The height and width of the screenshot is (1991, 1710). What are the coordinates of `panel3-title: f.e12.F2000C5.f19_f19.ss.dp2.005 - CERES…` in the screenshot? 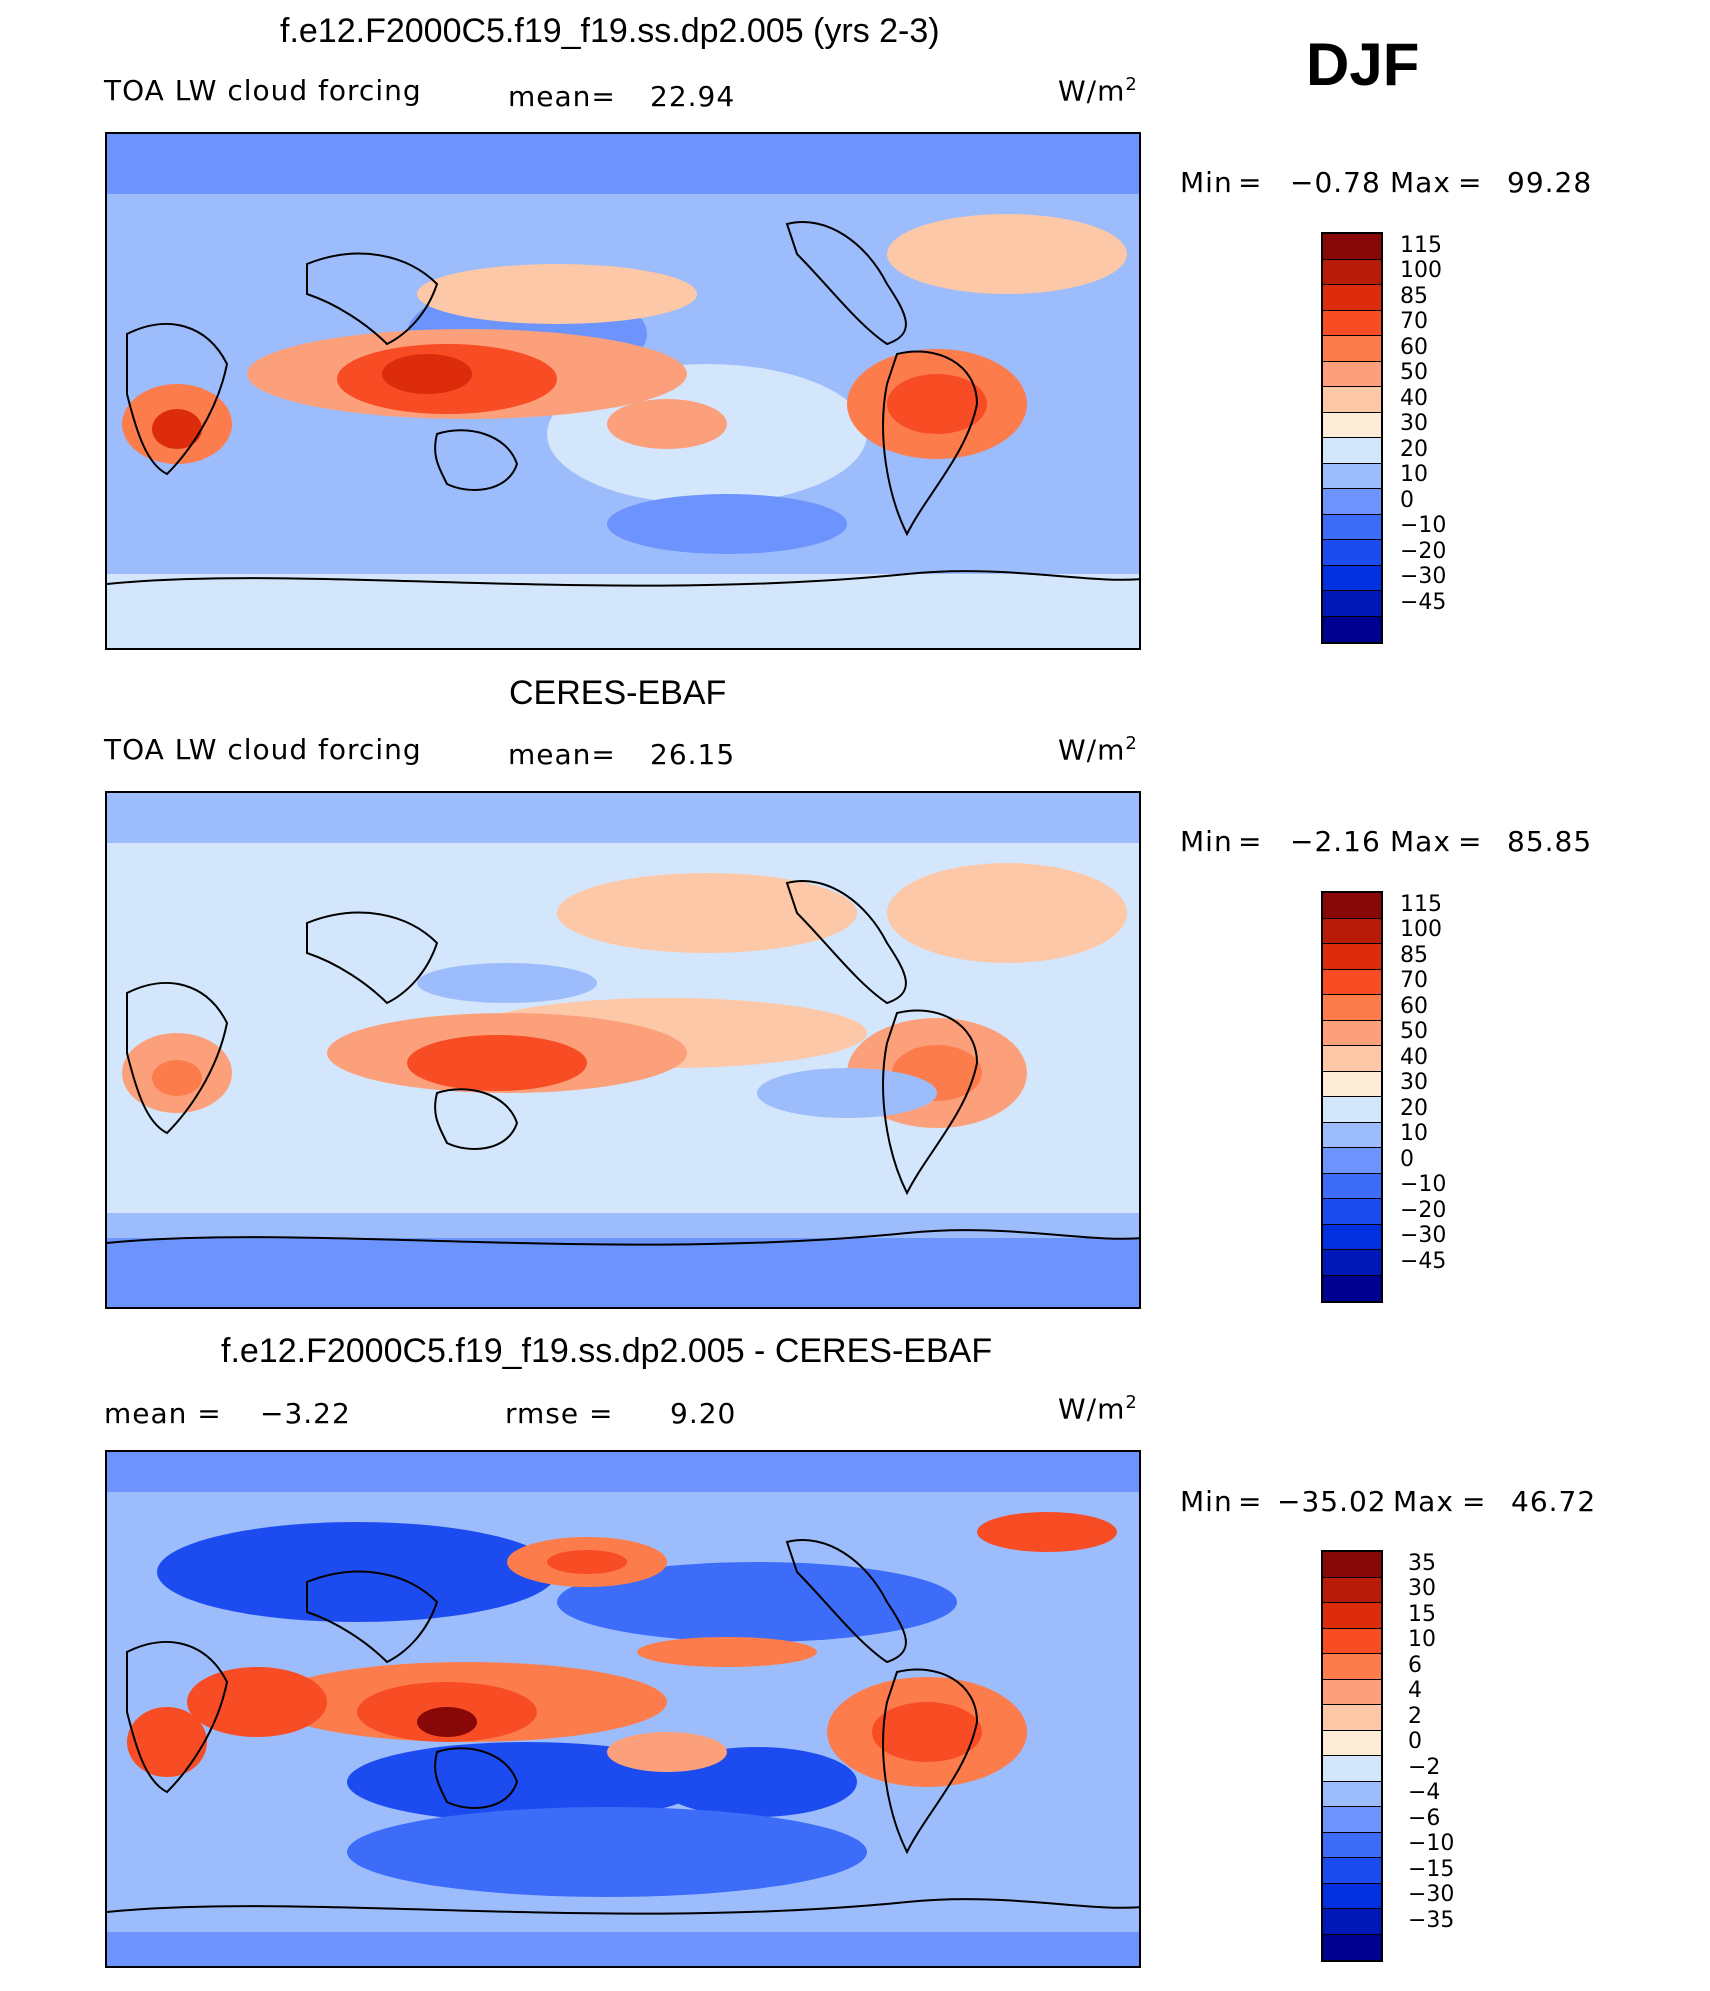 It's located at (607, 1351).